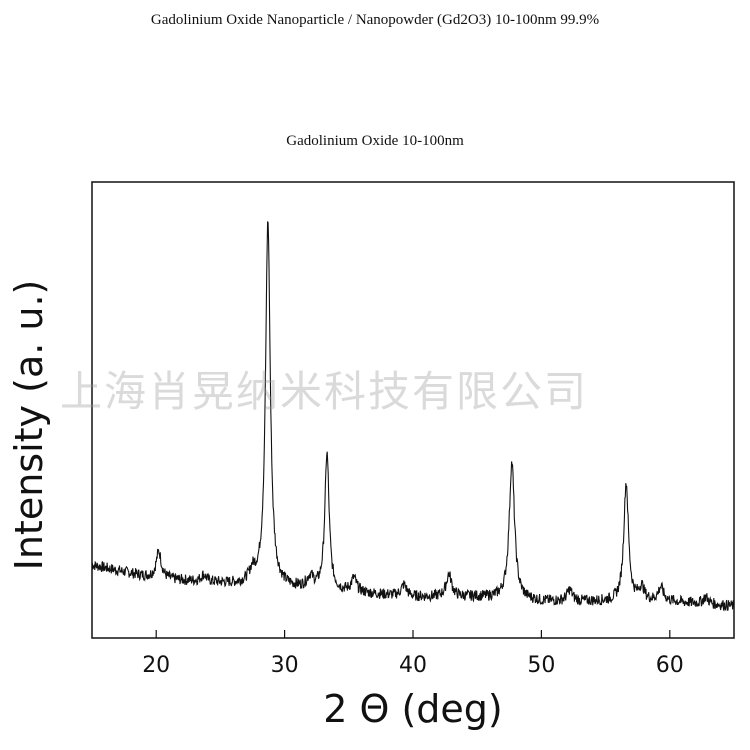  Describe the element at coordinates (413, 665) in the screenshot. I see `x-tick-label: 40` at that location.